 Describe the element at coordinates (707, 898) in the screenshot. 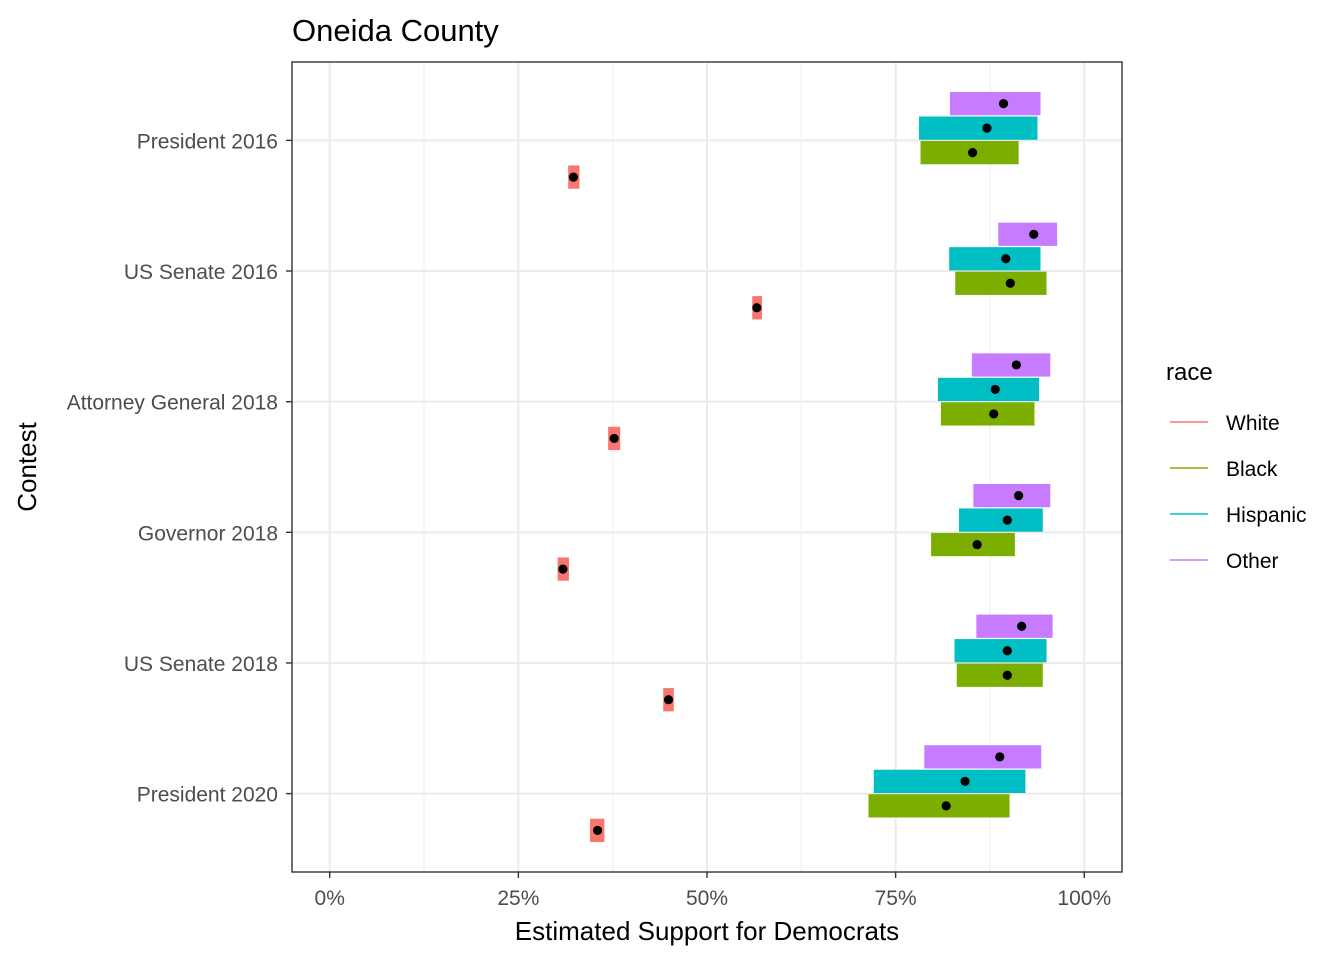

I see `x-tick-label: 50%` at that location.